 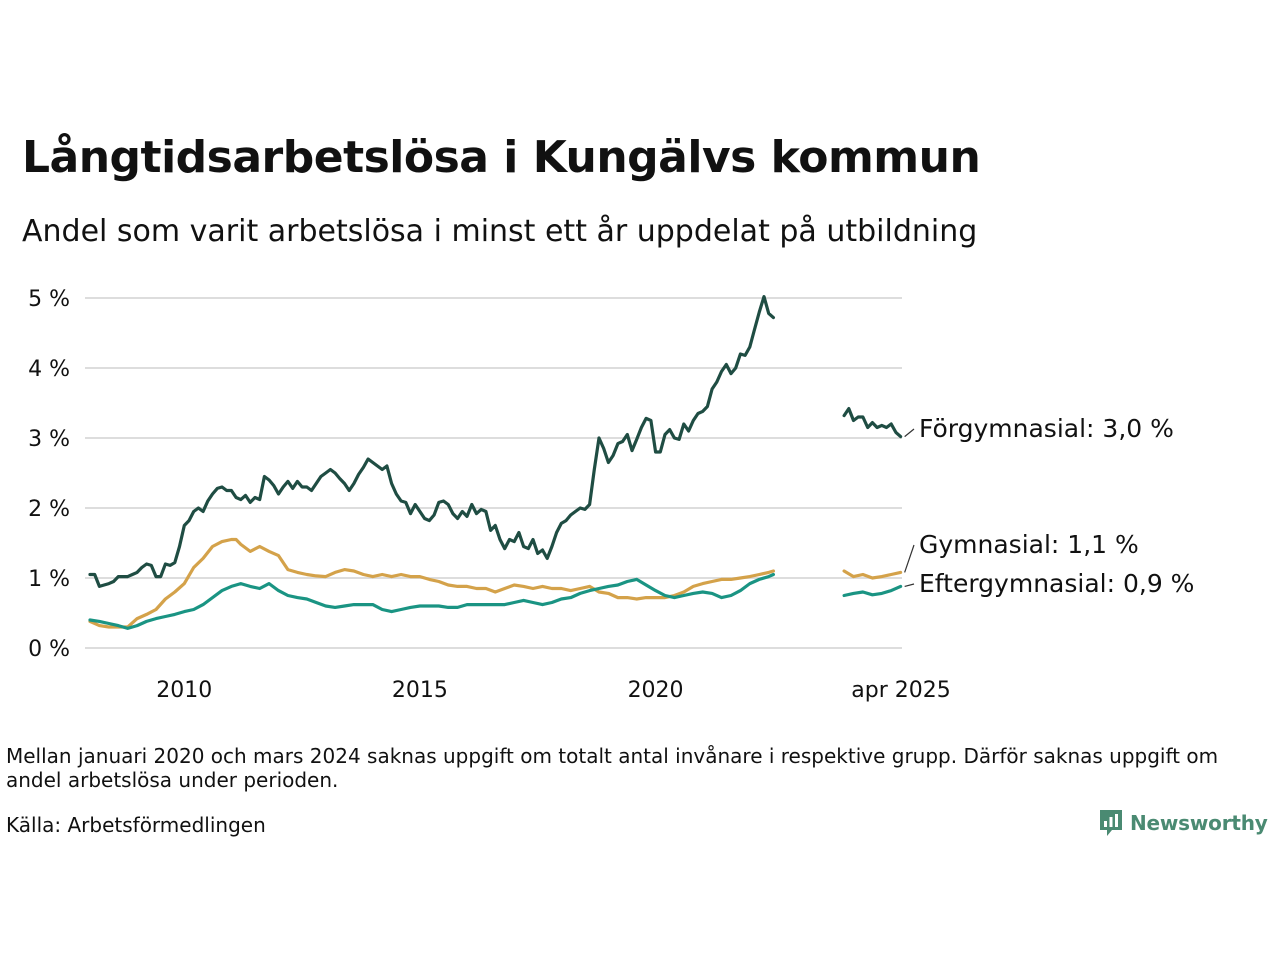 What do you see at coordinates (49, 369) in the screenshot?
I see `y-tick-label: 4 %` at bounding box center [49, 369].